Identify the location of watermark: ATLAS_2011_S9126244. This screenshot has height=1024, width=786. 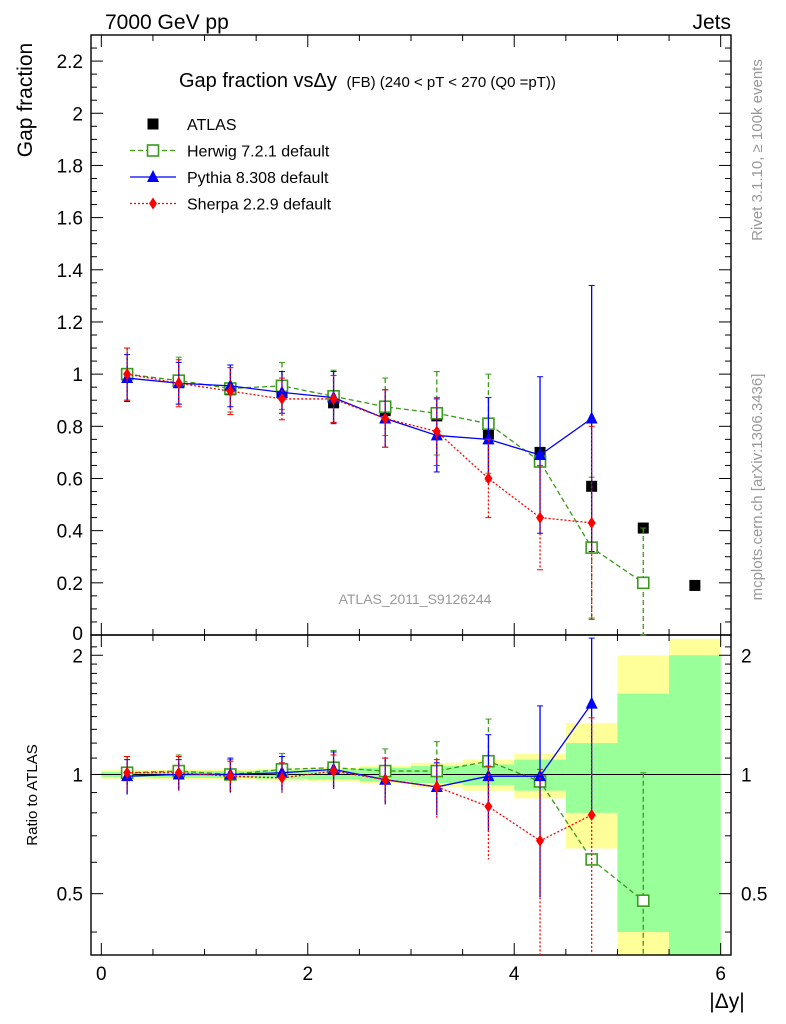
(415, 599).